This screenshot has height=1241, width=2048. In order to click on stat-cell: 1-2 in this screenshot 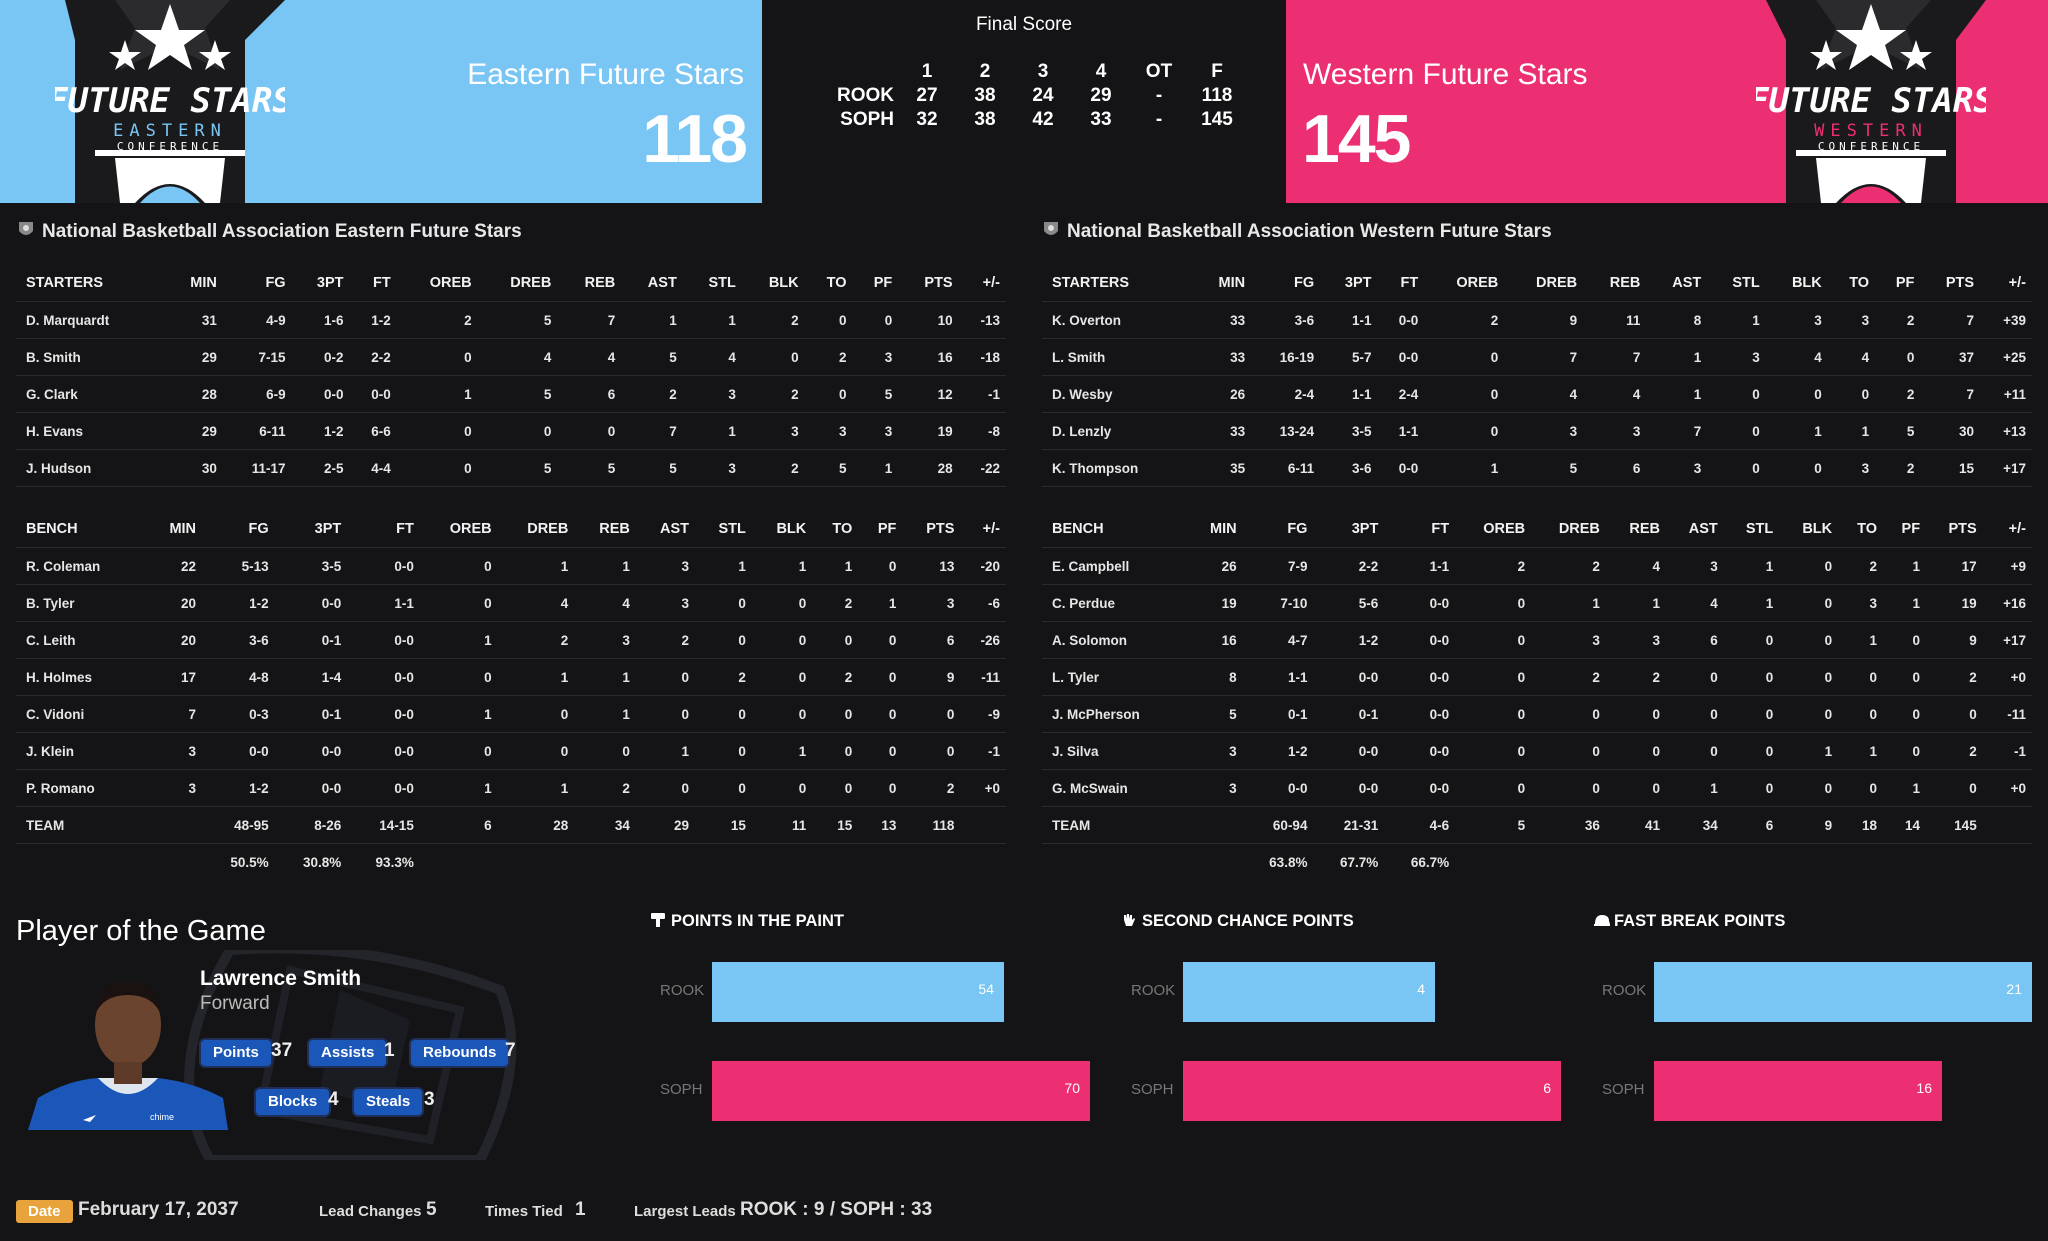, I will do `click(320, 431)`.